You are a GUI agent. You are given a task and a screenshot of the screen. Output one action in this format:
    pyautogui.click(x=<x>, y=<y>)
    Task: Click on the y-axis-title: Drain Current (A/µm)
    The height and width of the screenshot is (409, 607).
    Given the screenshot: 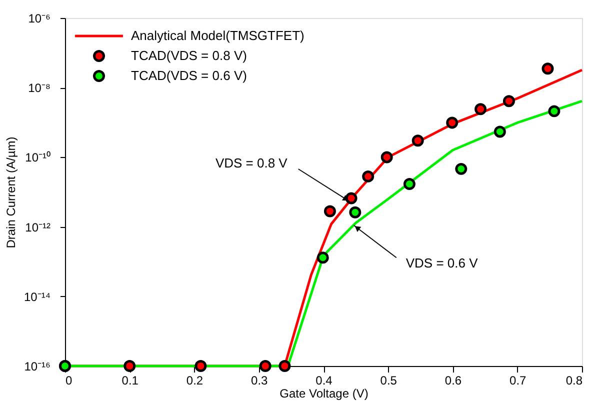 What is the action you would take?
    pyautogui.click(x=11, y=192)
    